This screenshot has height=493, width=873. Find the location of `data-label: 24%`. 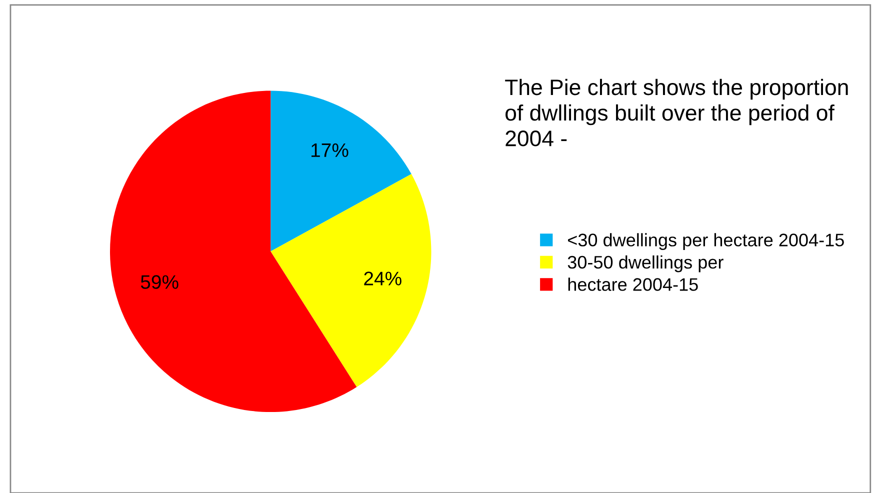

data-label: 24% is located at coordinates (383, 279).